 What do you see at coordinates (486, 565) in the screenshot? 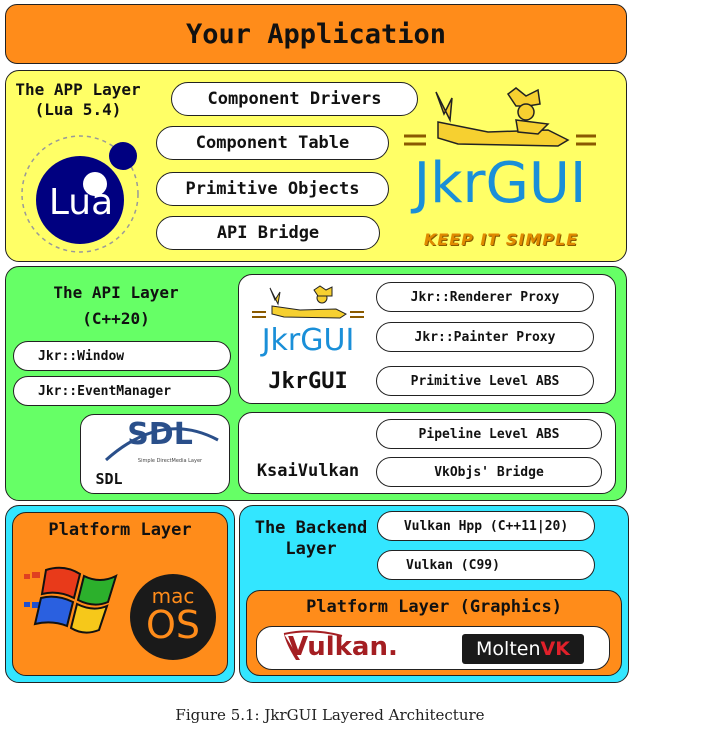
I see `vulkan-c99-pill: Vulkan (C99)` at bounding box center [486, 565].